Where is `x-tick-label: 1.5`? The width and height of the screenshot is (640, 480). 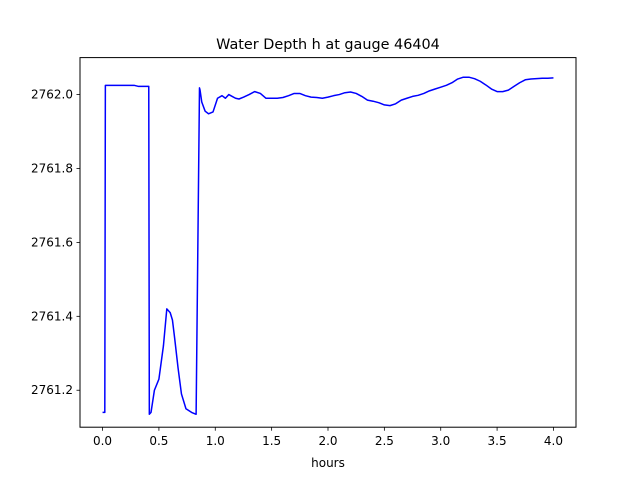 x-tick-label: 1.5 is located at coordinates (271, 441).